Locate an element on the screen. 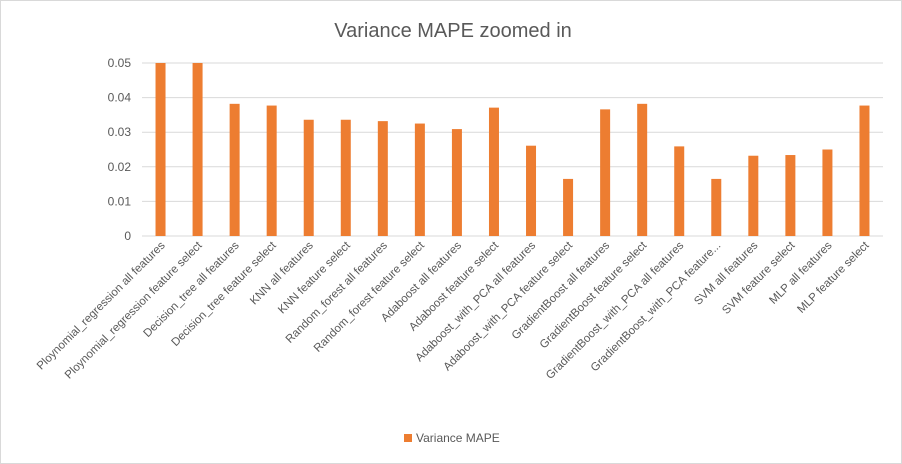 The width and height of the screenshot is (902, 464). y-tick-label: 0 is located at coordinates (127, 236).